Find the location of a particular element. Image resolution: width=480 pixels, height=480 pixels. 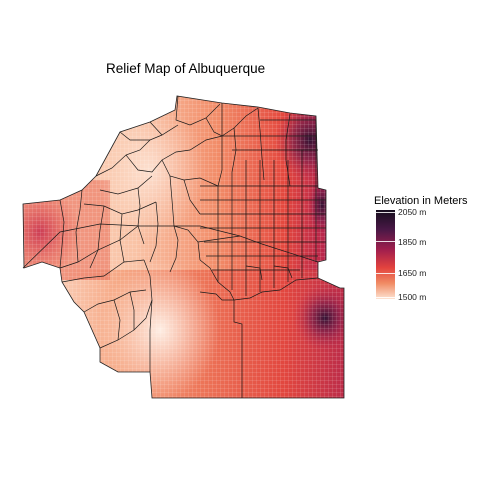

legend-label-2050: 2050 m is located at coordinates (412, 212).